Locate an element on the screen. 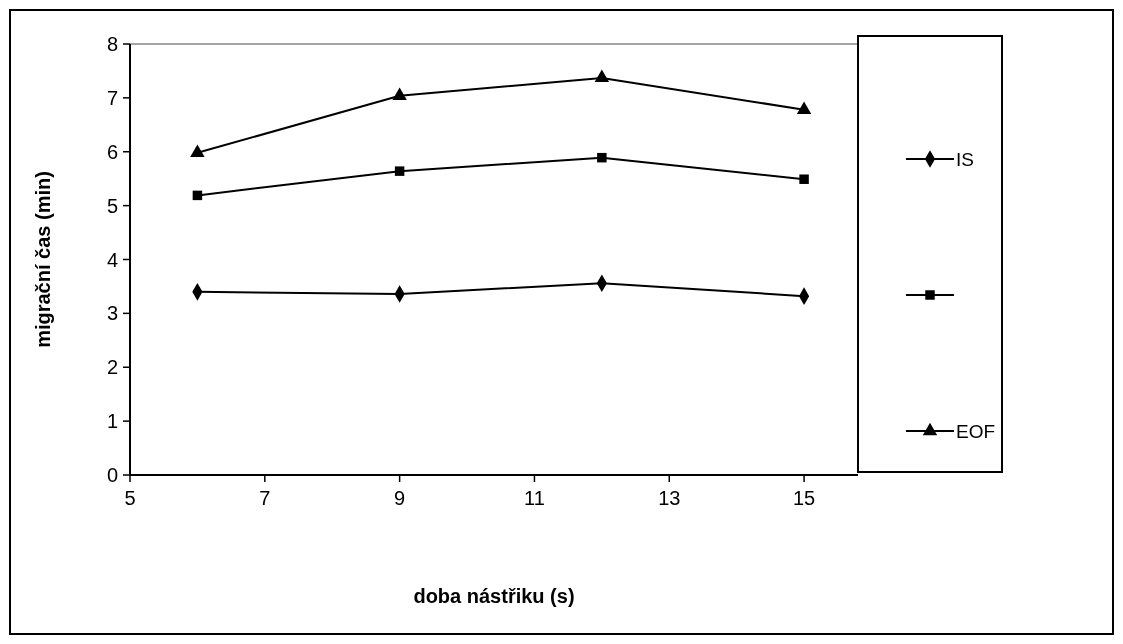 The width and height of the screenshot is (1123, 644). y-tick-label: 0 is located at coordinates (112, 475).